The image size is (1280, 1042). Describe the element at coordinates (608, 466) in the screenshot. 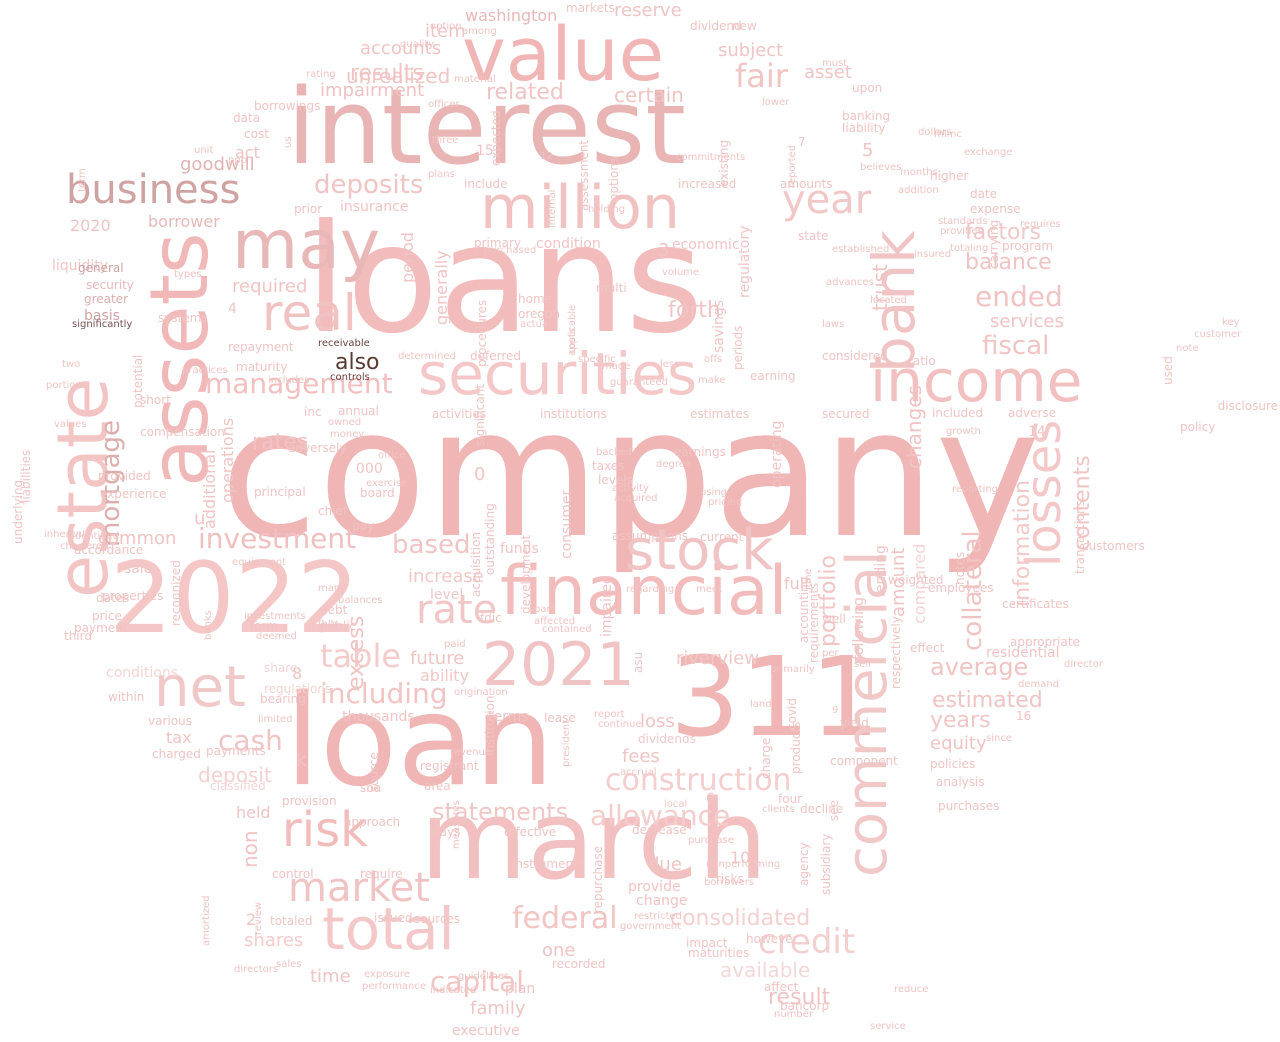

I see `word: taxes` at that location.